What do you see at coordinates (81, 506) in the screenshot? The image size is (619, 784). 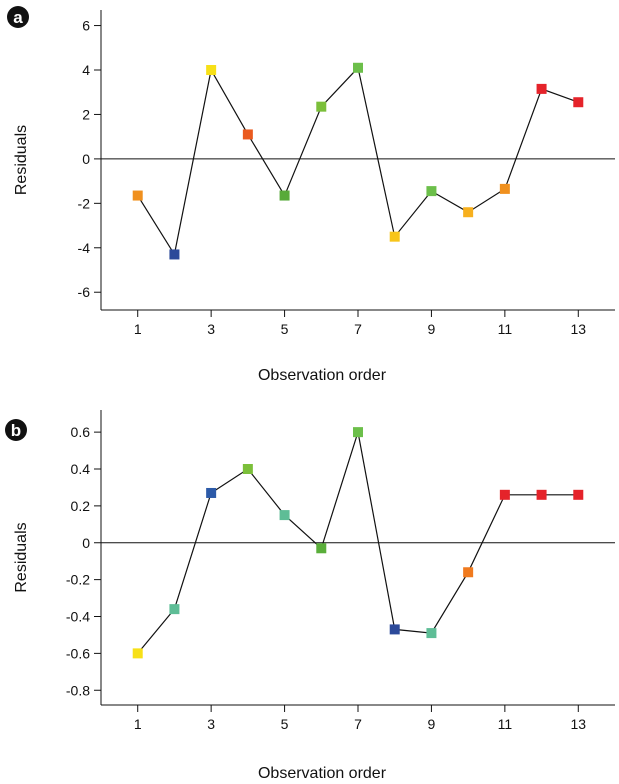 I see `y-tick-label: 0.2` at bounding box center [81, 506].